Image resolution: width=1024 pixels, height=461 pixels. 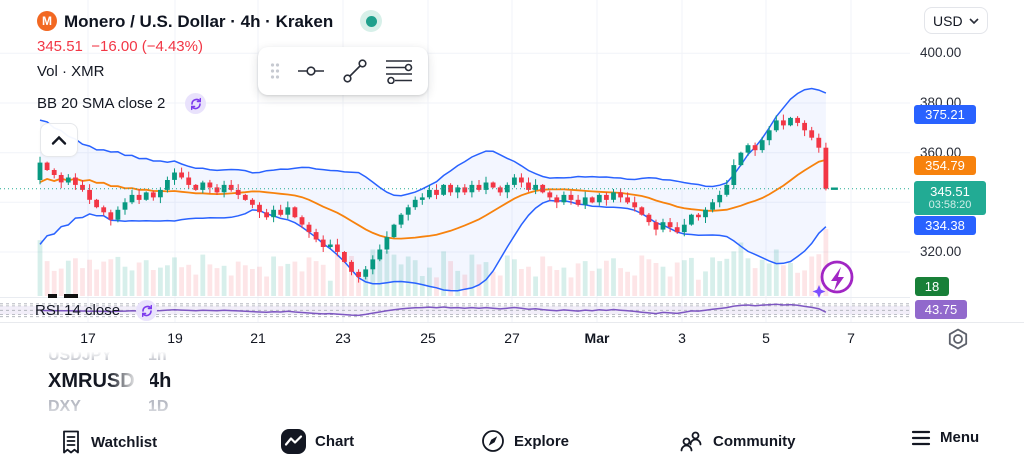 I want to click on floating-drawing-toolbar, so click(x=343, y=71).